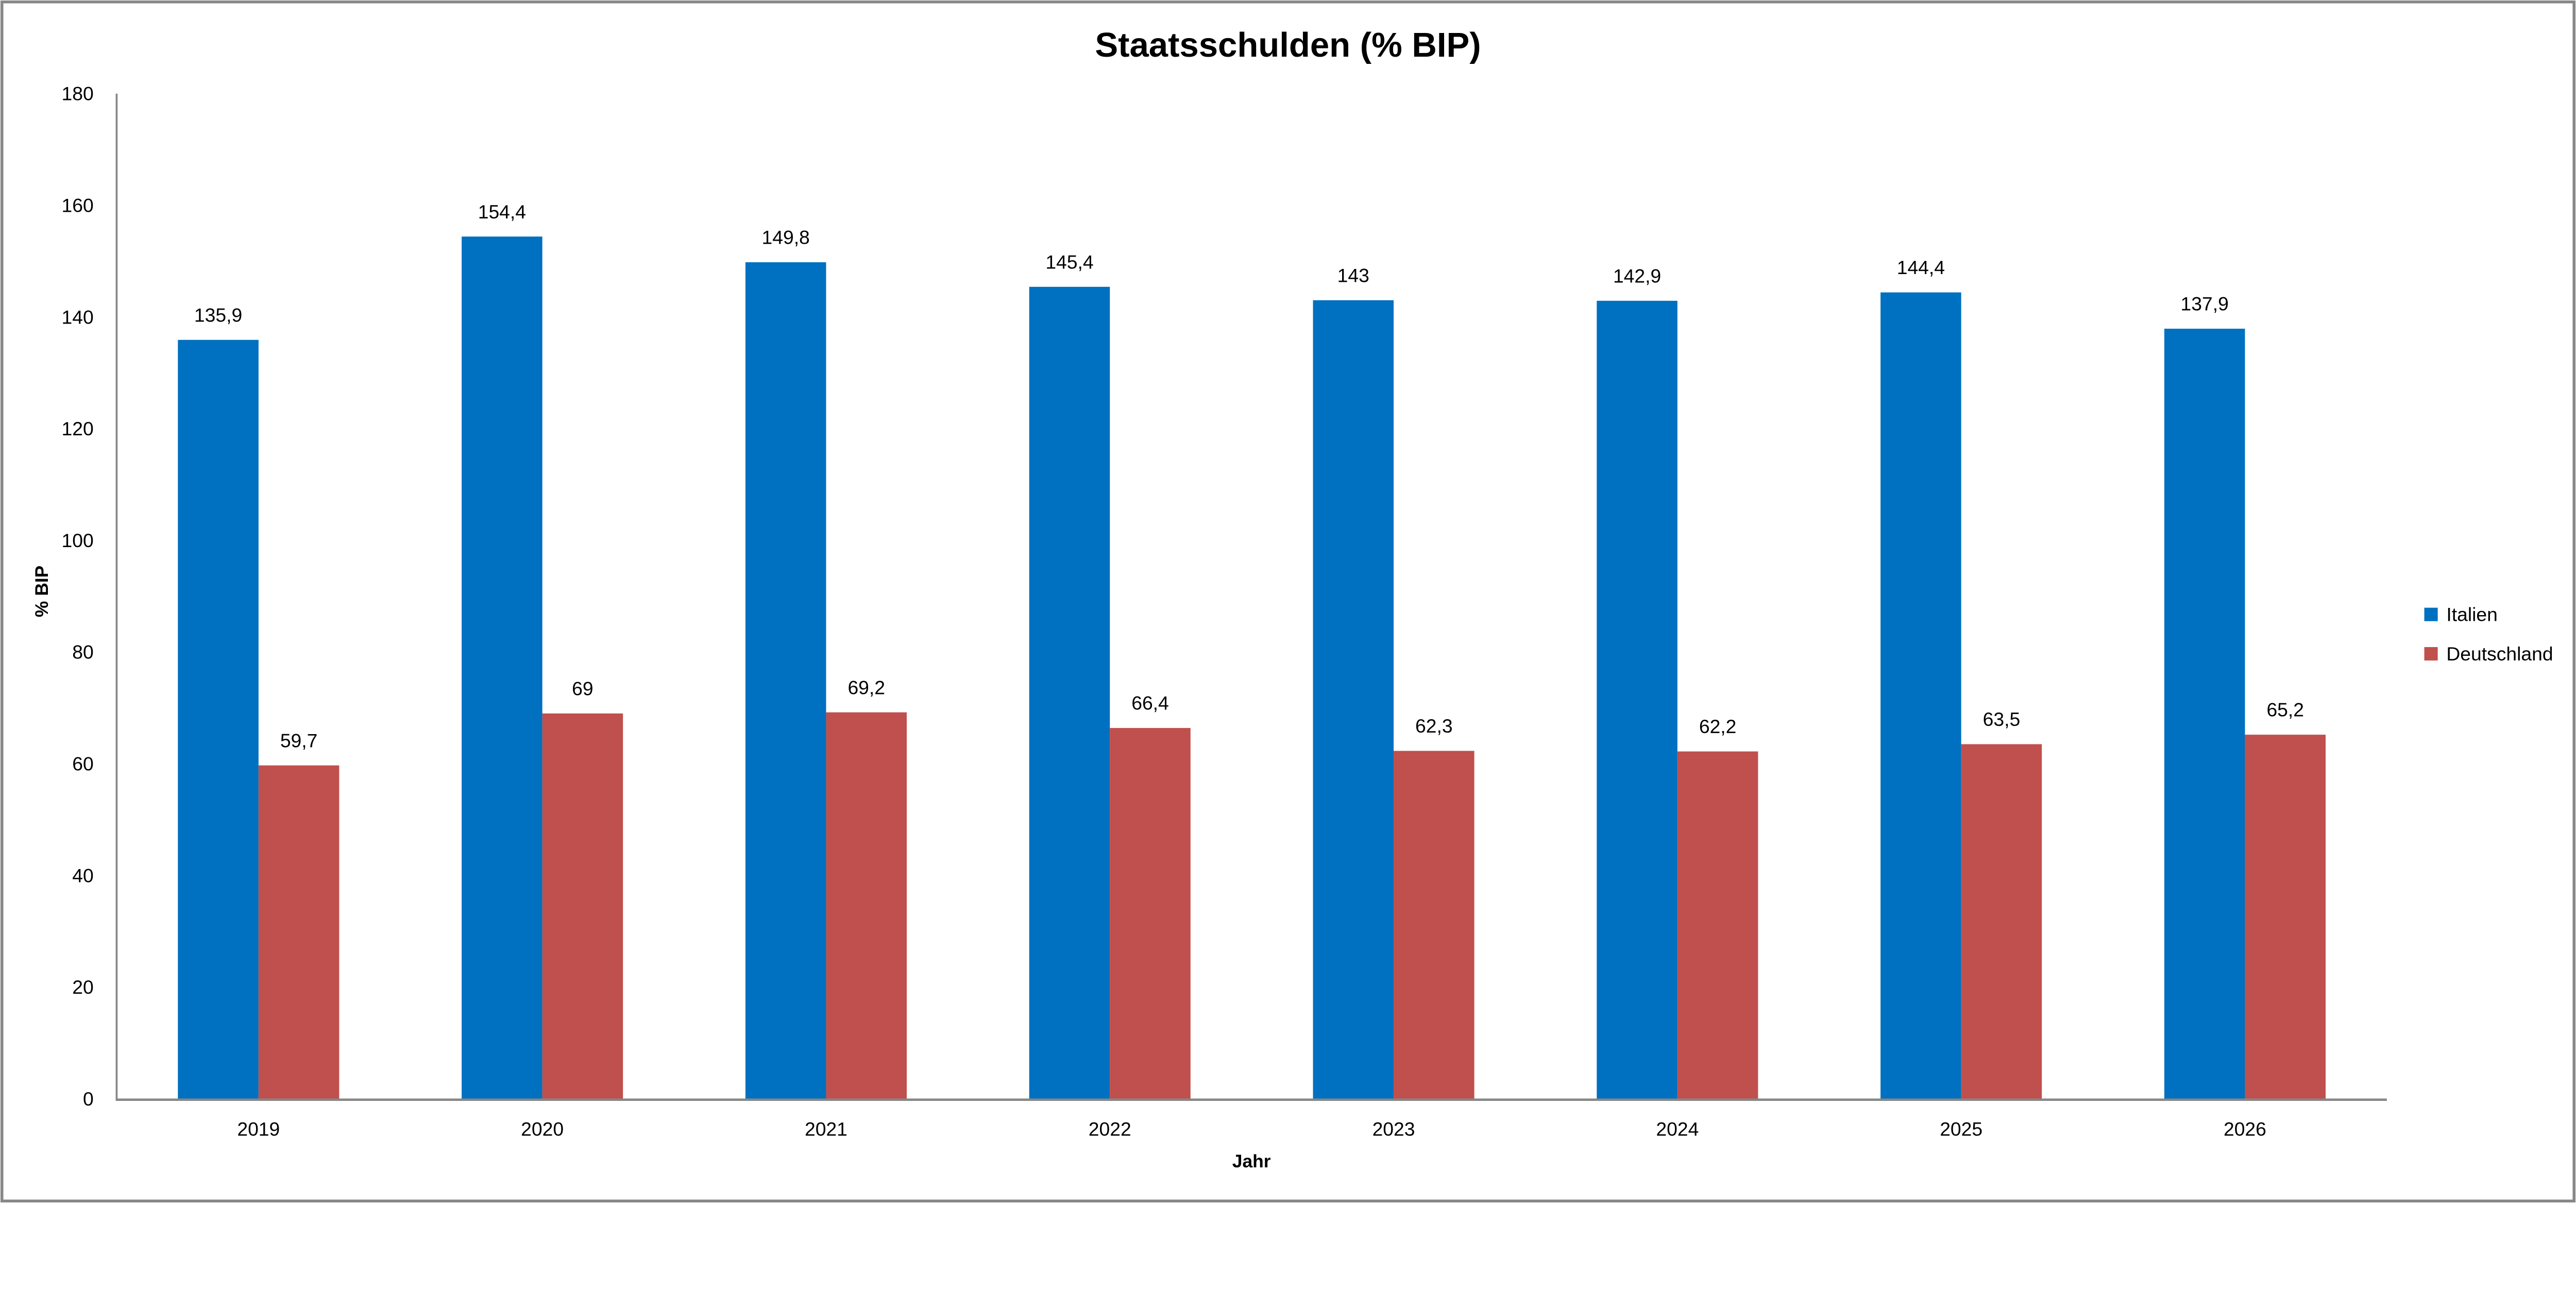  What do you see at coordinates (1434, 925) in the screenshot?
I see `bar-deutschland-2023` at bounding box center [1434, 925].